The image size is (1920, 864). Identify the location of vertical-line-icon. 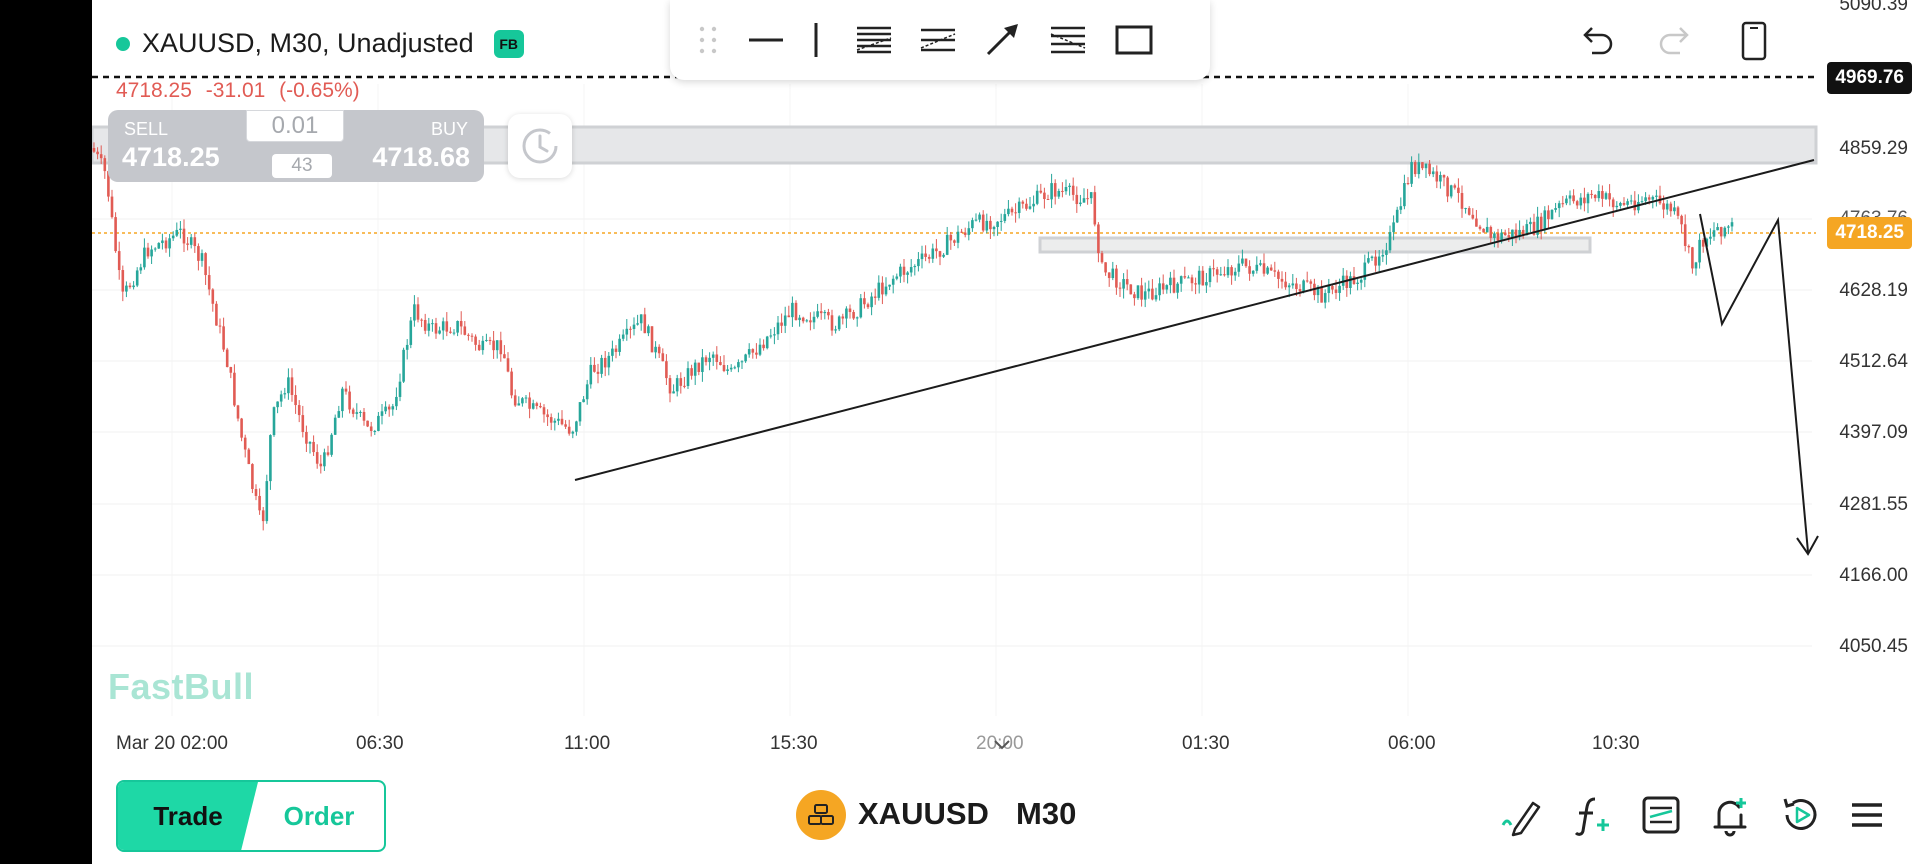
(816, 40).